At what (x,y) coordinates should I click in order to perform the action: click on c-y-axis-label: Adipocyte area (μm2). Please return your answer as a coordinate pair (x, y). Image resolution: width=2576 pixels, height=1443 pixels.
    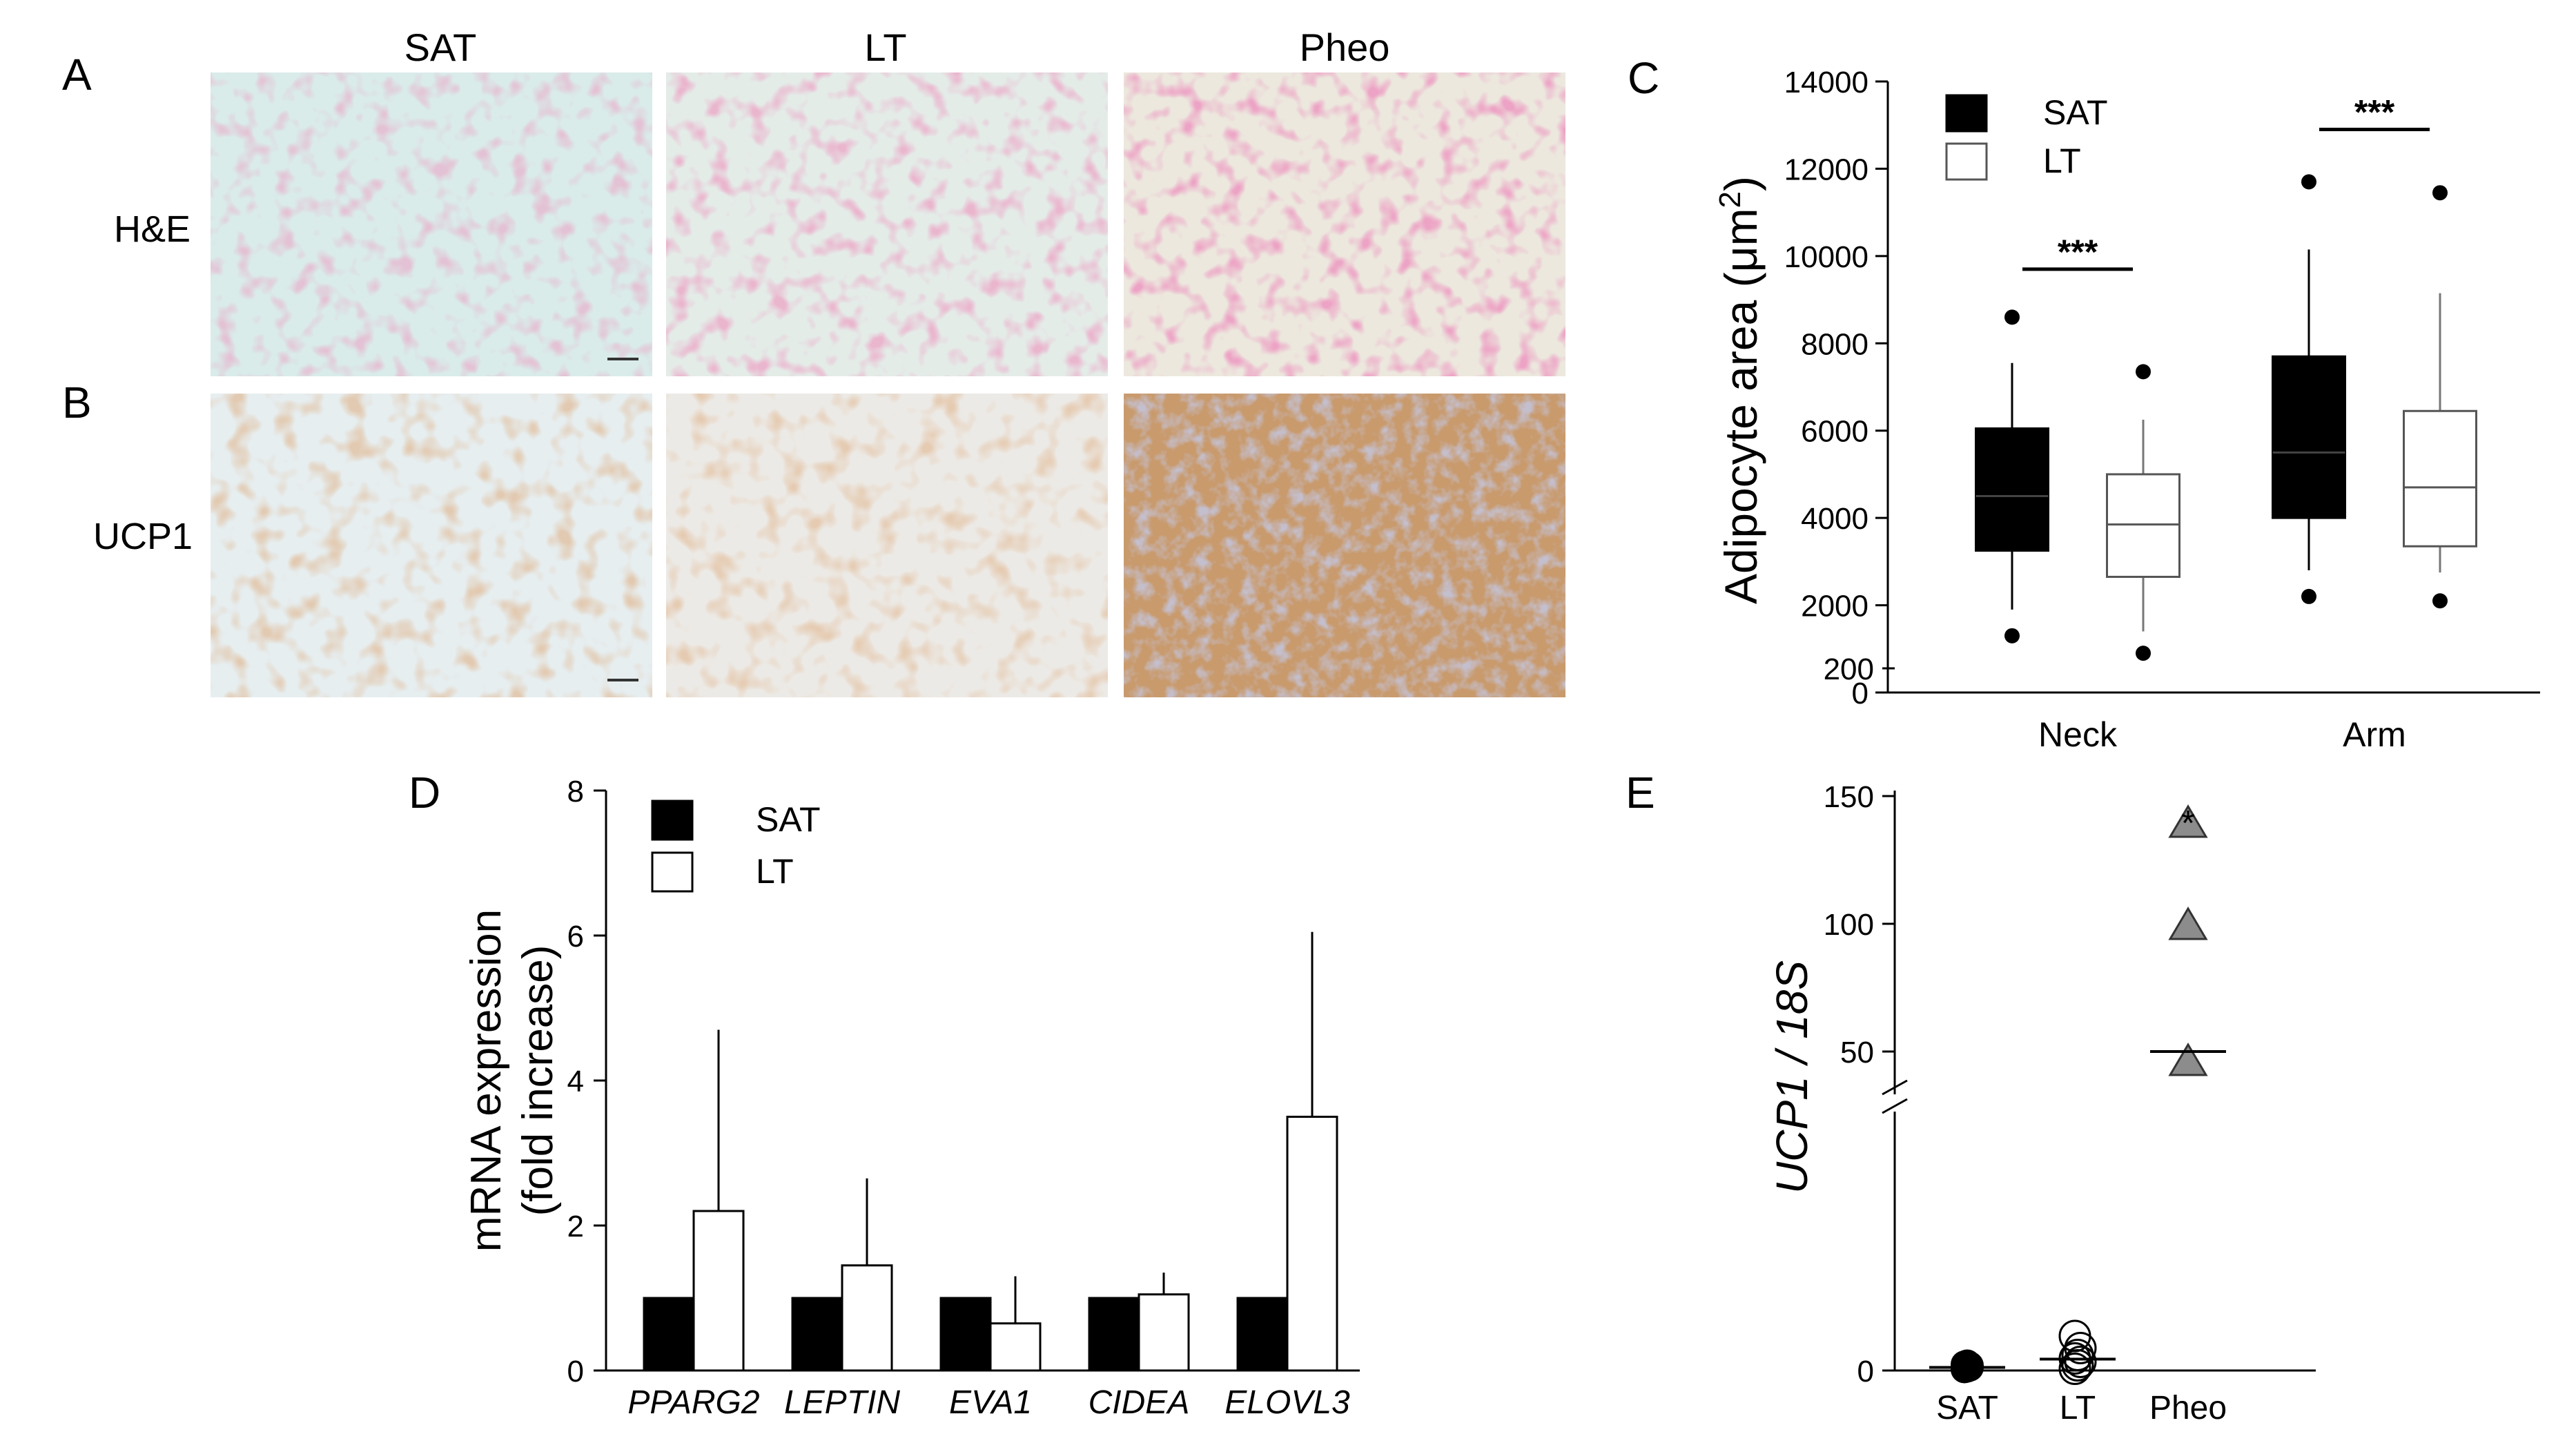
    Looking at the image, I should click on (1739, 390).